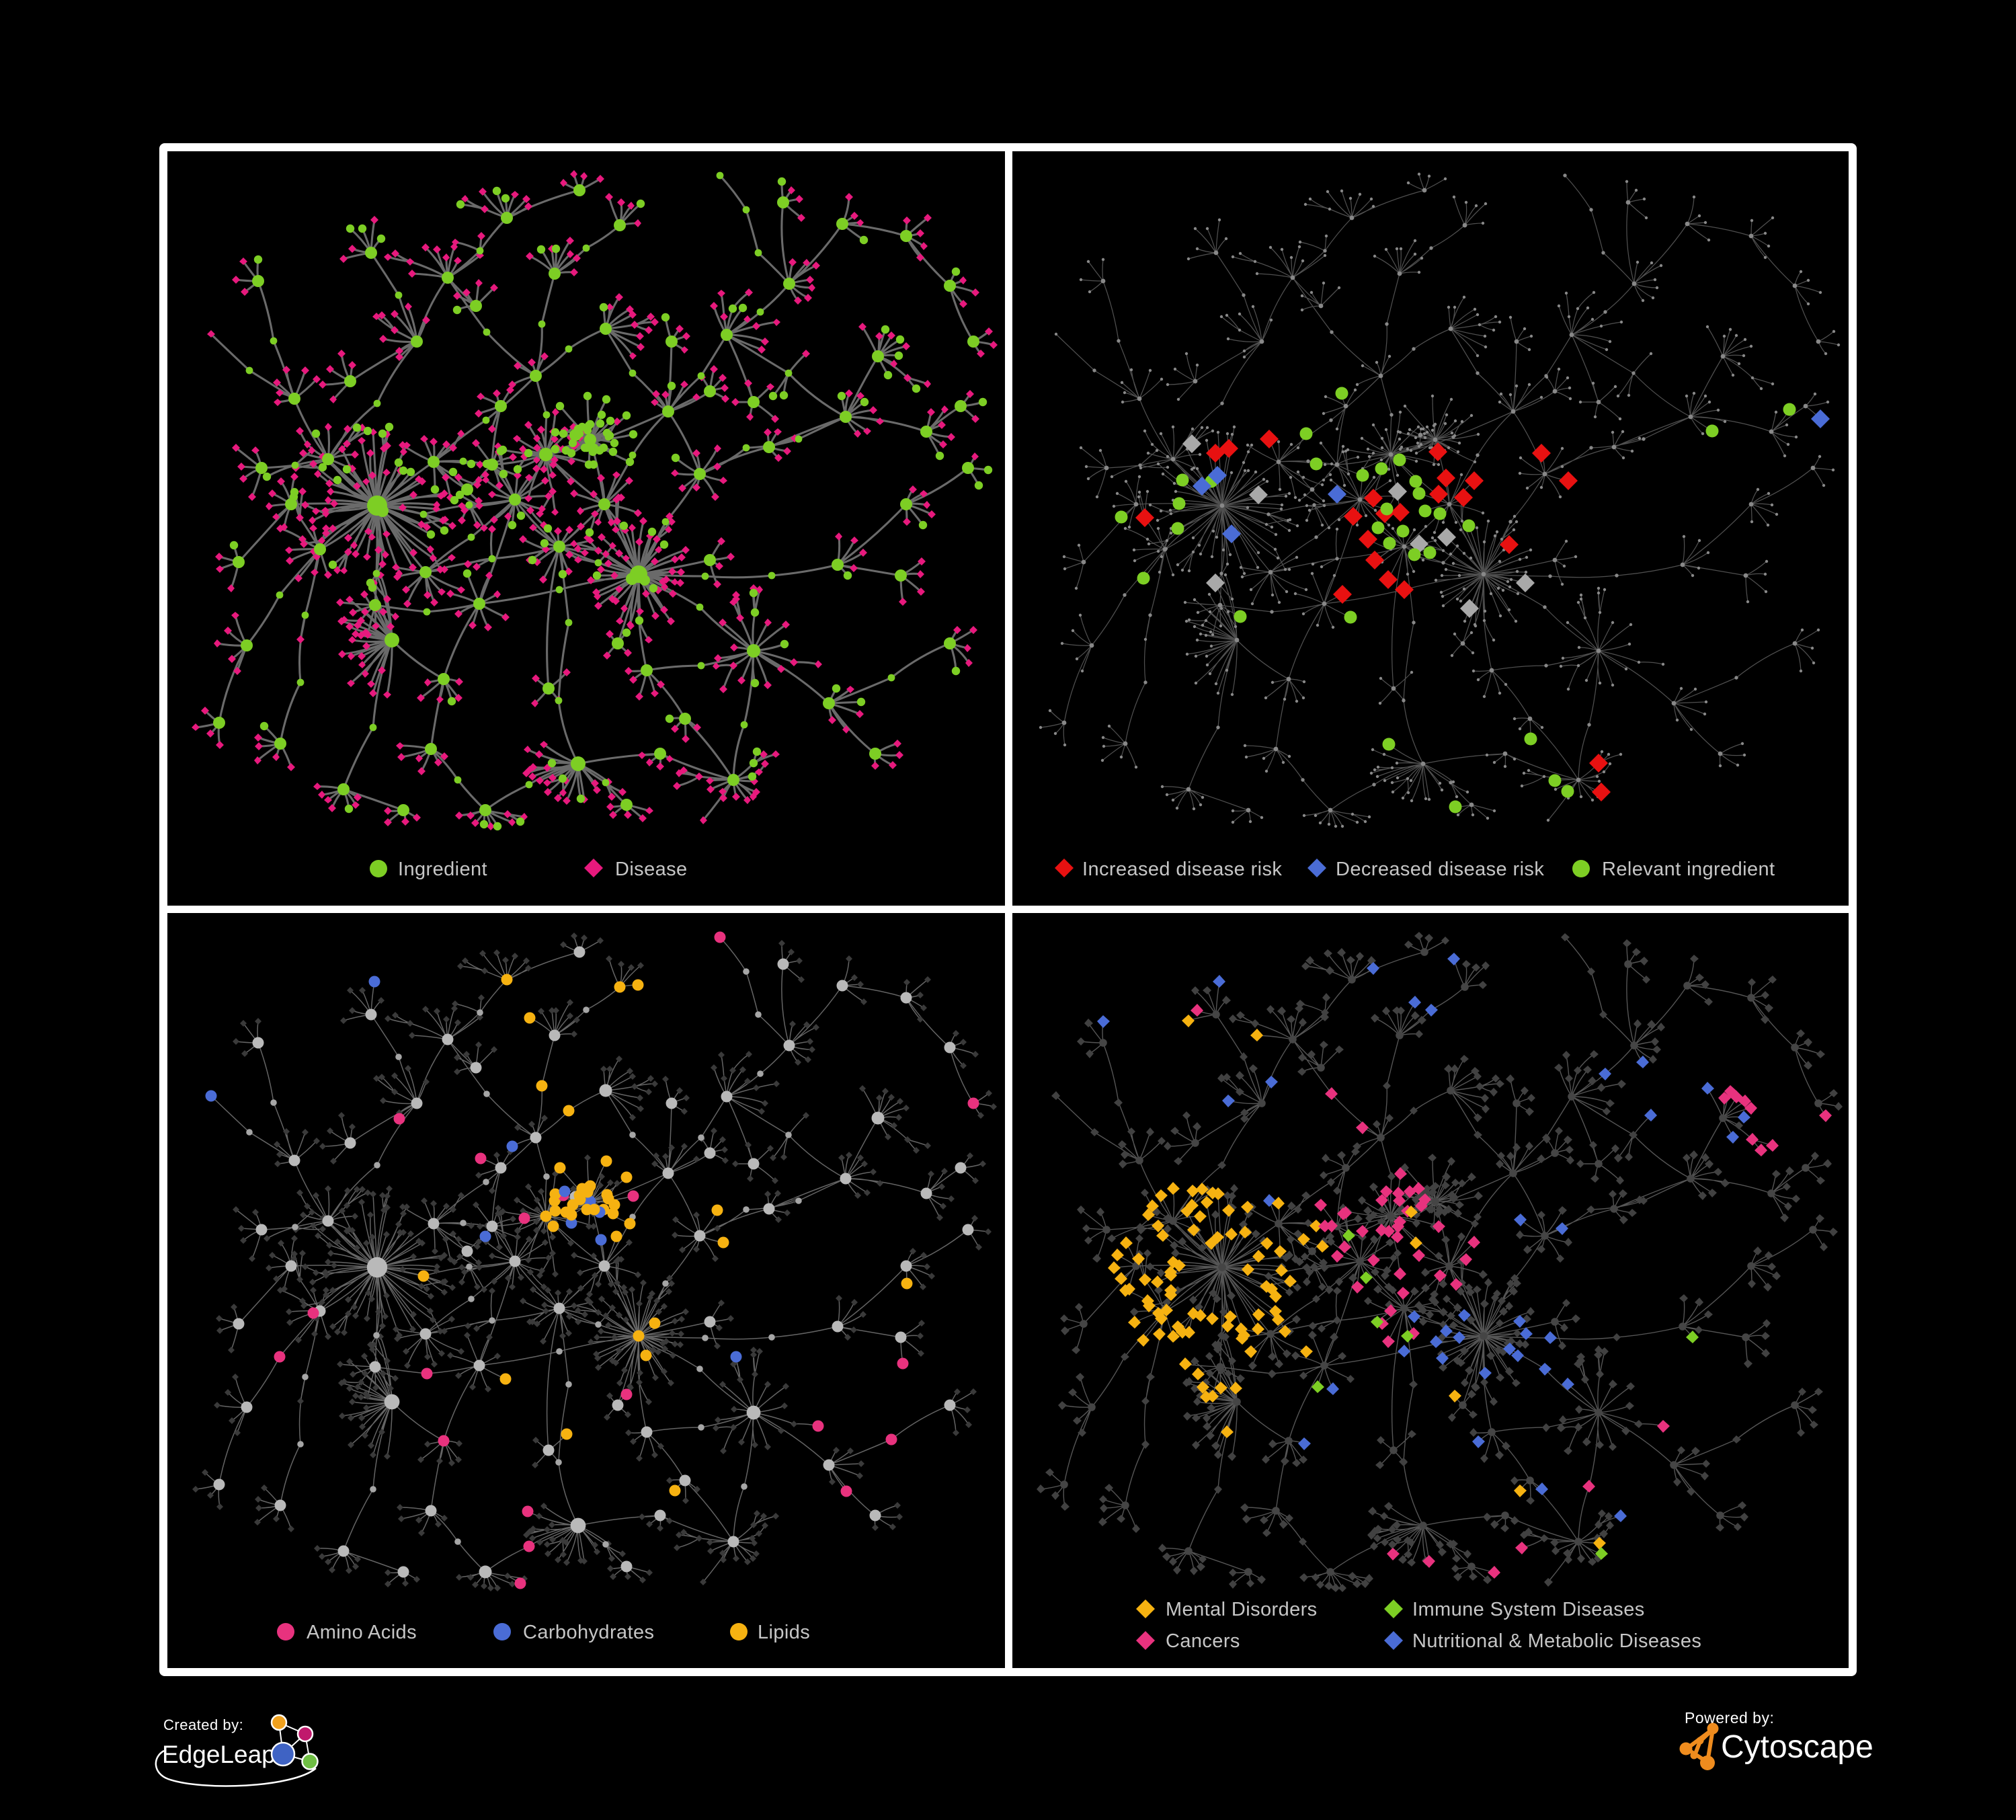 Image resolution: width=2016 pixels, height=1820 pixels. Describe the element at coordinates (1556, 1641) in the screenshot. I see `svg-text:Nutritional & Metabolic Diseas: Nutritional & Metabolic Diseases` at that location.